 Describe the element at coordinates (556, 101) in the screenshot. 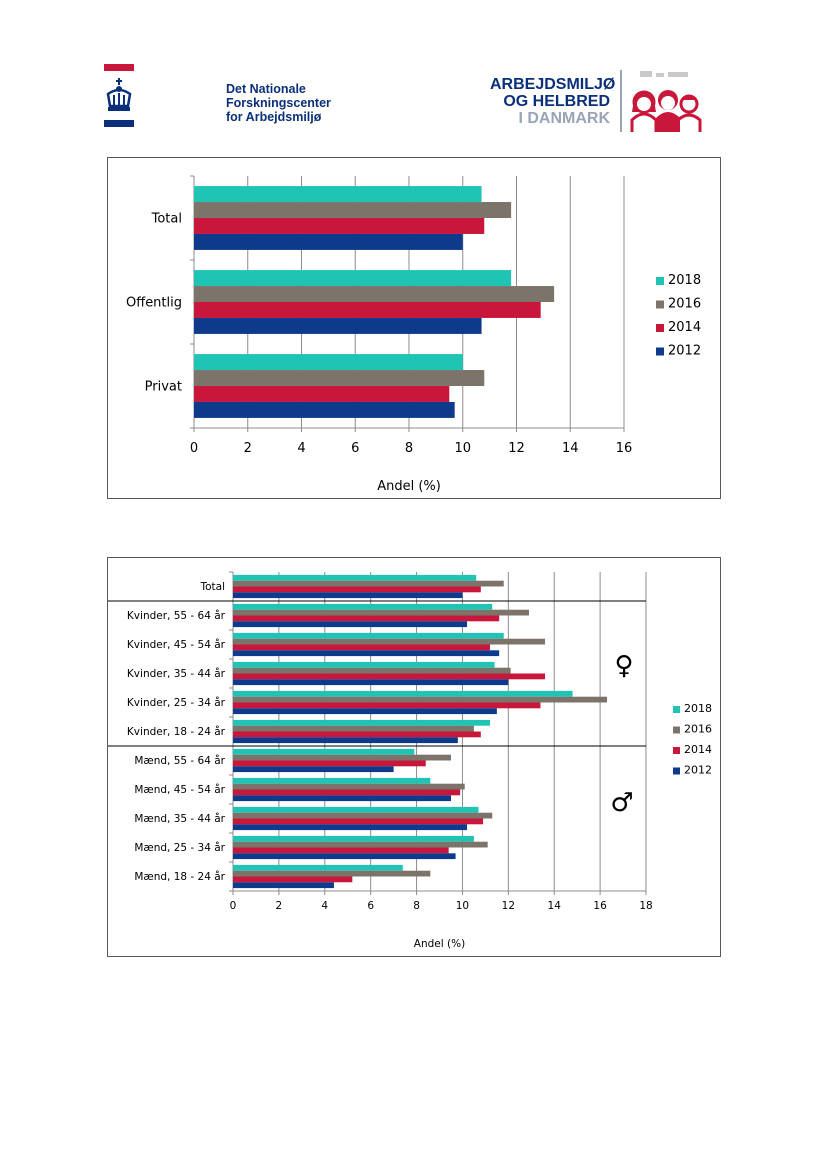

I see `ahd-title-line2: OG HELBRED` at that location.